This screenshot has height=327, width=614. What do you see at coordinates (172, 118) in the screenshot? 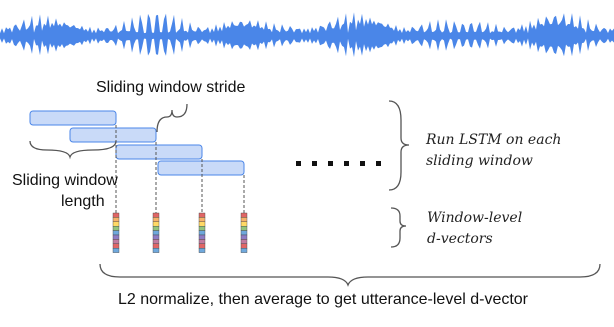
I see `stride-brace` at bounding box center [172, 118].